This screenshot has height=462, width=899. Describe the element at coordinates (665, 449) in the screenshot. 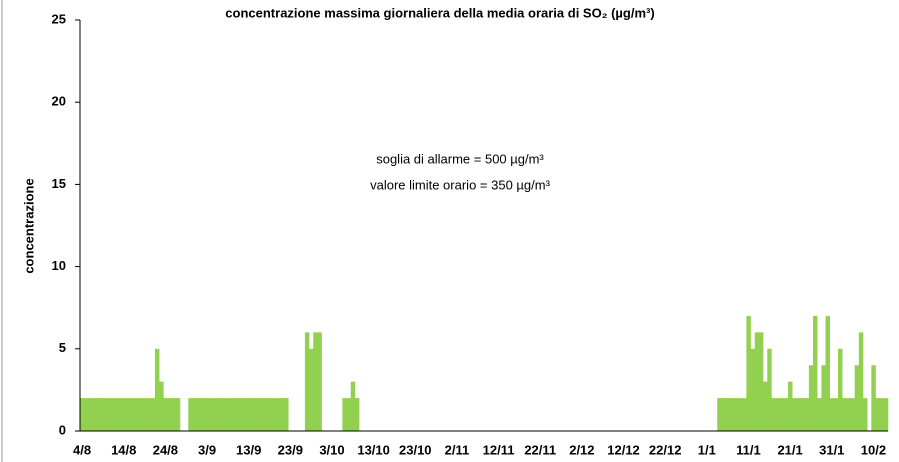

I see `x-tick-label: 22/12` at that location.